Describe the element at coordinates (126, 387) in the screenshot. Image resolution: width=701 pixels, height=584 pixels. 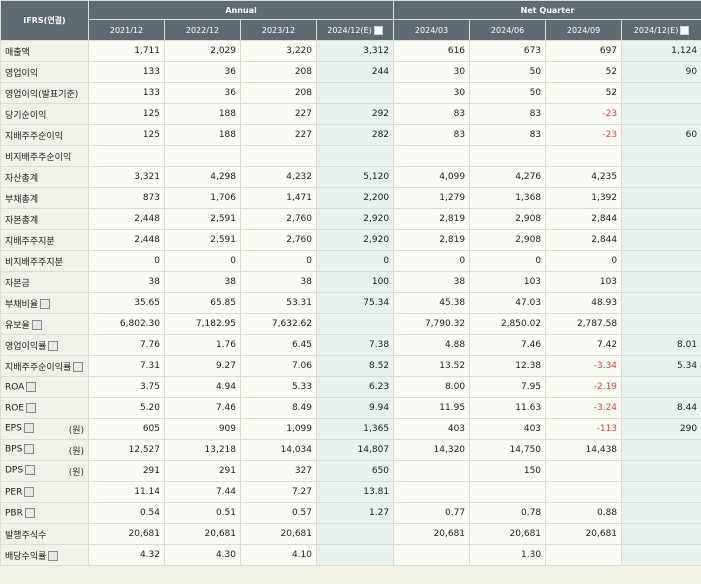
I see `value-cell: 3.75` at that location.